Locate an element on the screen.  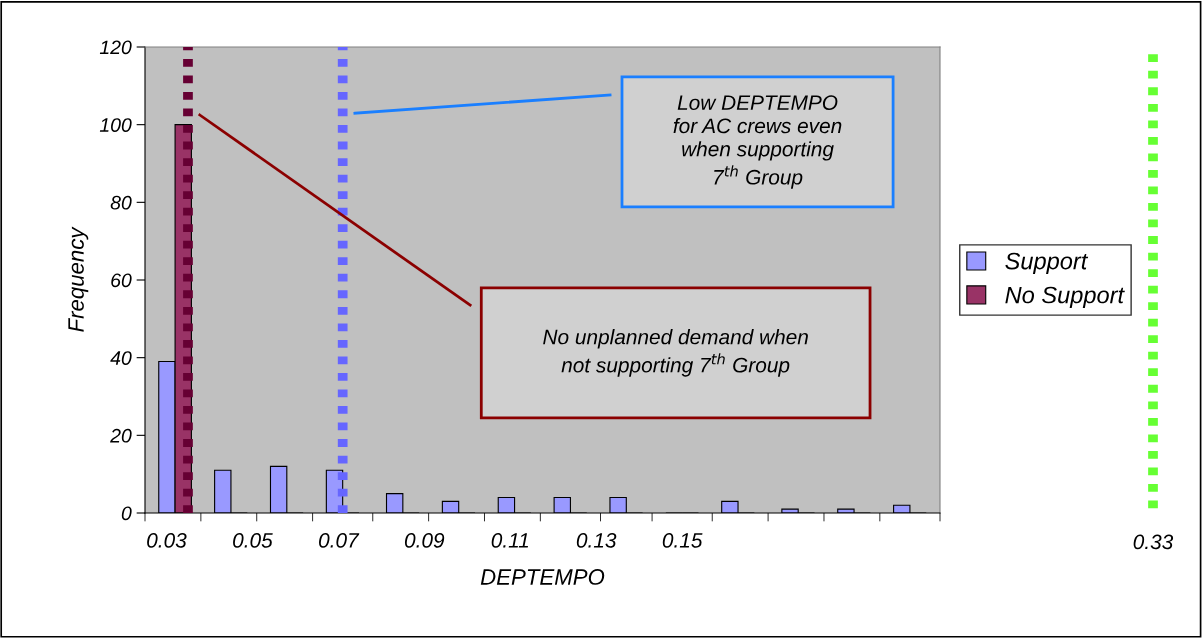
y-tick-label: 120 is located at coordinates (115, 47).